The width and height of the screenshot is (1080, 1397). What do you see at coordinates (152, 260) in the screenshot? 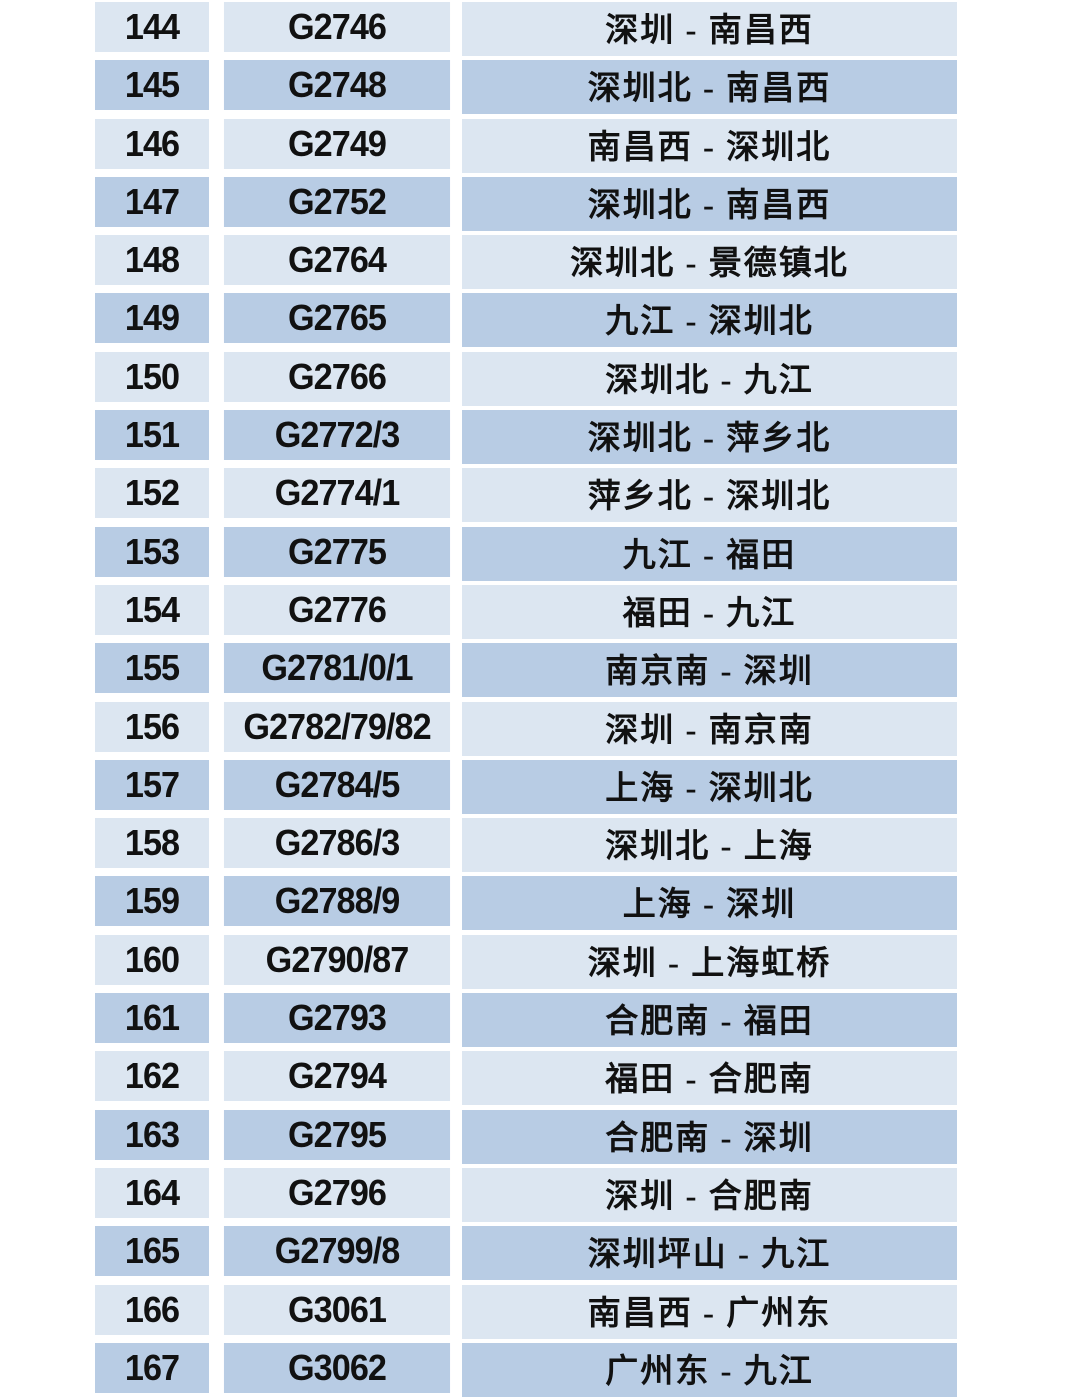
I see `row-number-cell: 148` at bounding box center [152, 260].